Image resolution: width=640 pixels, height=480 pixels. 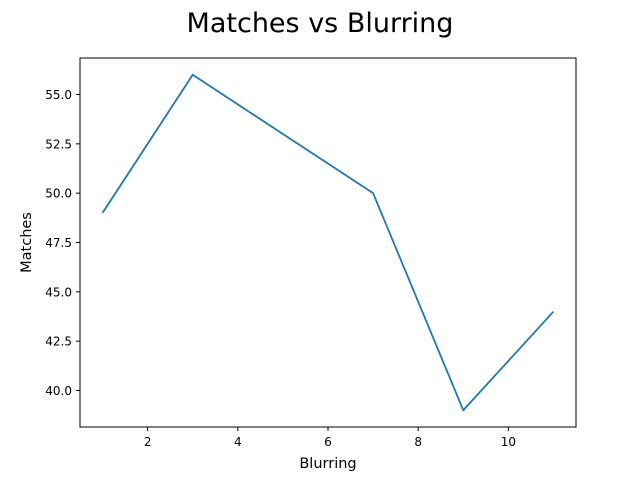 What do you see at coordinates (58, 243) in the screenshot?
I see `y-tick-label: 47.5` at bounding box center [58, 243].